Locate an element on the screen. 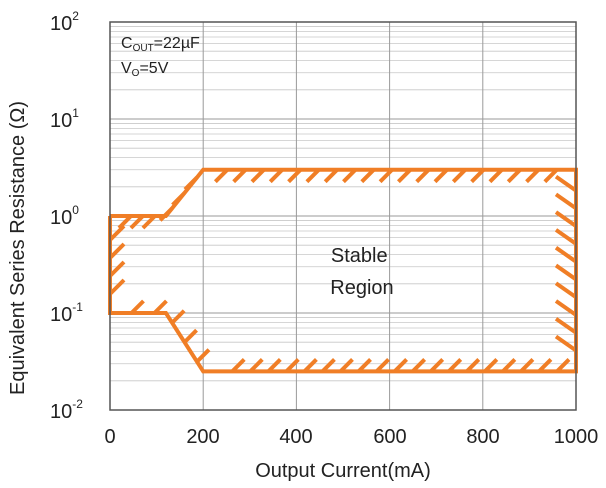 The image size is (606, 488). y-axis-title: Equivalent Series Resistance (Ω) is located at coordinates (18, 248).